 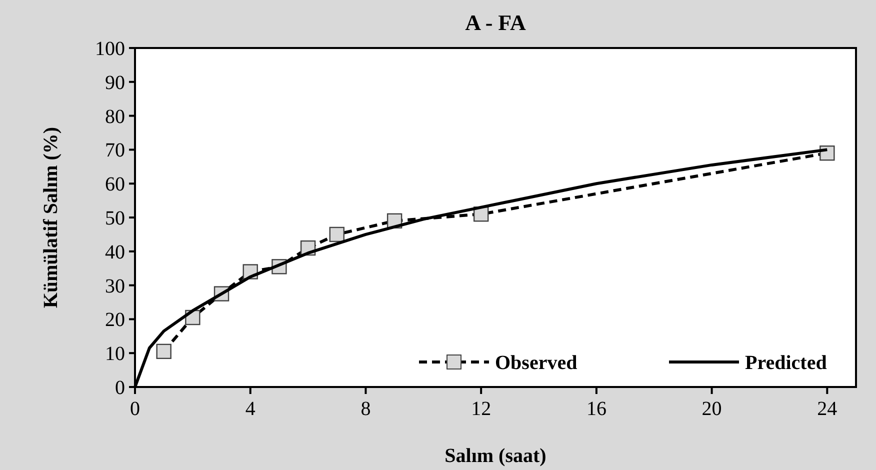 What do you see at coordinates (250, 409) in the screenshot?
I see `x-tick-label: 4` at bounding box center [250, 409].